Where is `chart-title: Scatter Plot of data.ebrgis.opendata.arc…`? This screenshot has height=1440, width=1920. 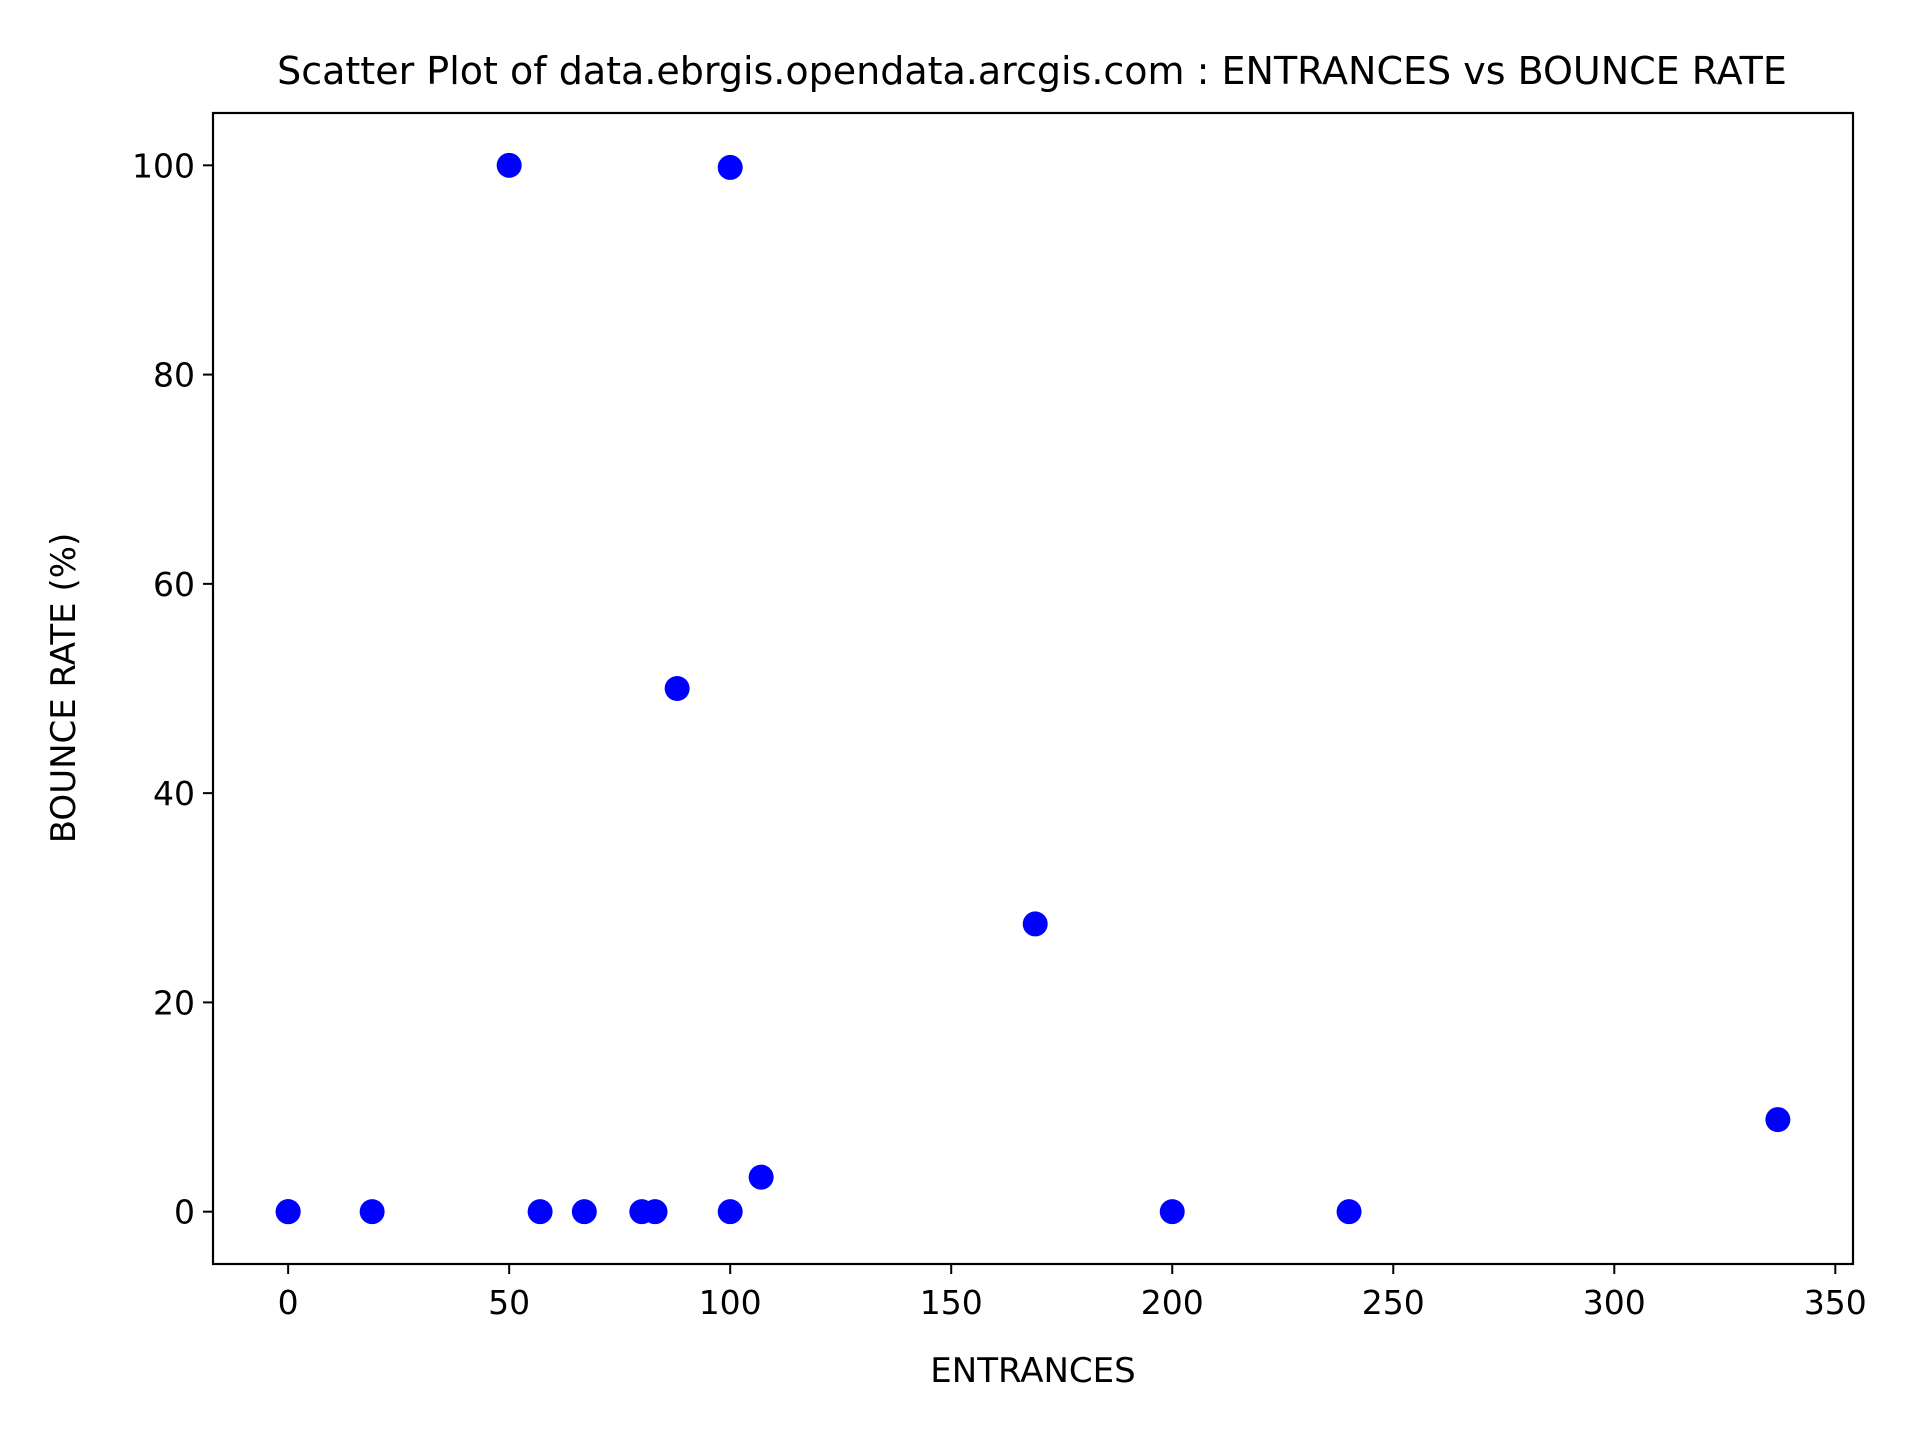 chart-title: Scatter Plot of data.ebrgis.opendata.arc… is located at coordinates (1032, 71).